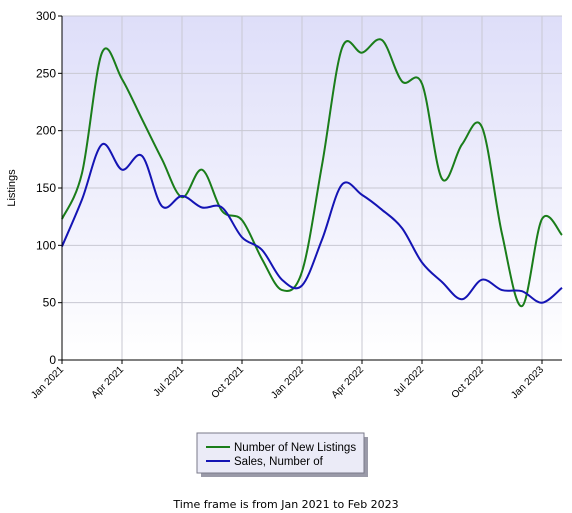 This screenshot has height=513, width=572. What do you see at coordinates (47, 382) in the screenshot?
I see `x-tick-label: Jan 2021` at bounding box center [47, 382].